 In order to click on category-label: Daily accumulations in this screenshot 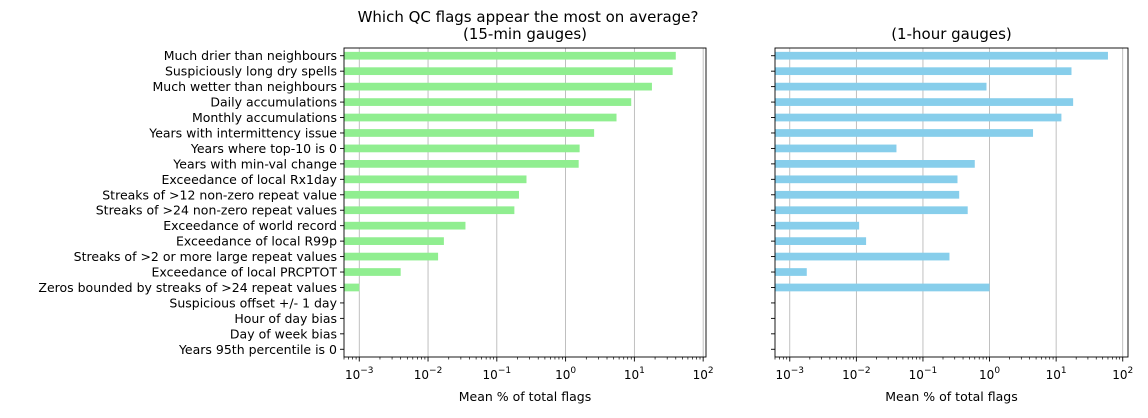, I will do `click(273, 102)`.